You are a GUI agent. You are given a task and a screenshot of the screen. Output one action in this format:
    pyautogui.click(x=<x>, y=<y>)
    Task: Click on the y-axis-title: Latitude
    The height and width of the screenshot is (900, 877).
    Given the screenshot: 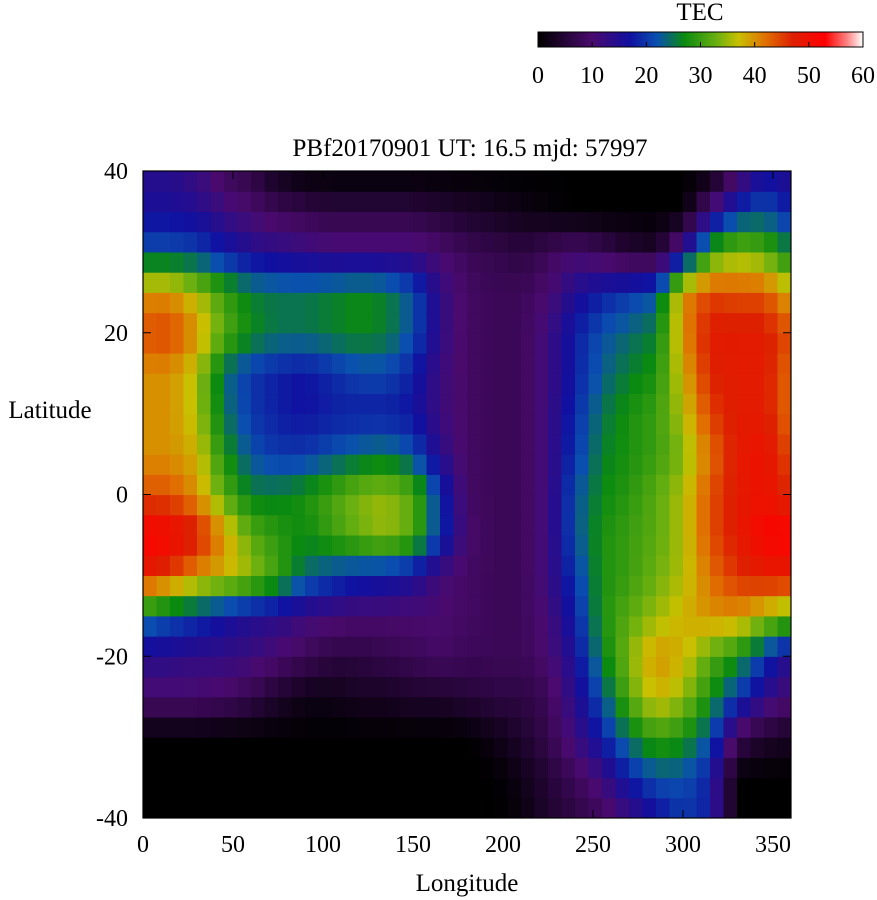 What is the action you would take?
    pyautogui.click(x=49, y=410)
    